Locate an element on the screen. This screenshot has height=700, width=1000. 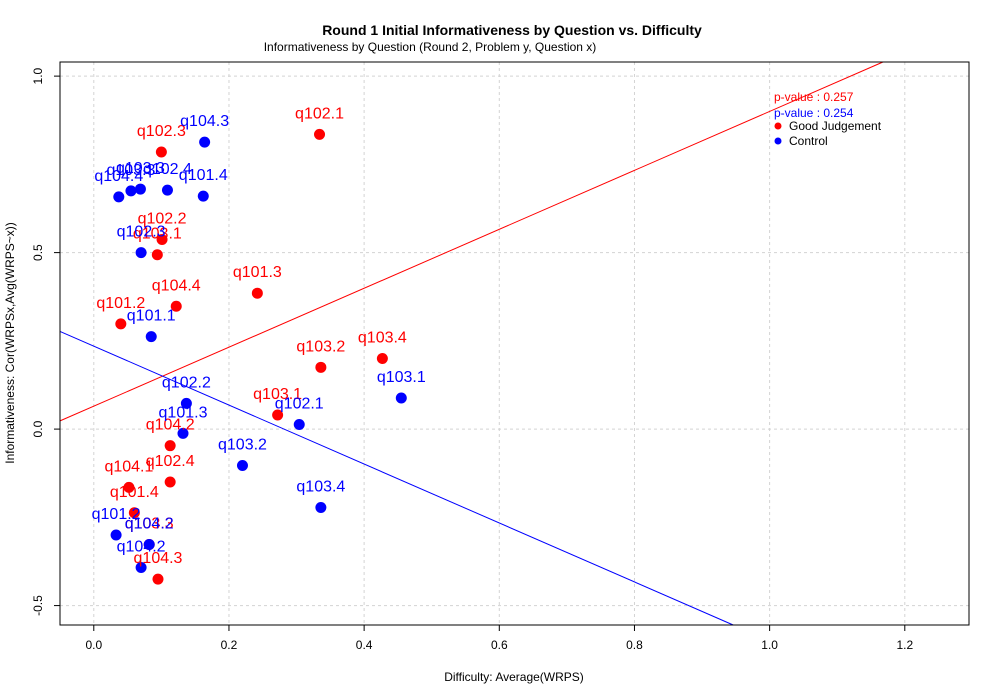
x-tick-label: 0.2 is located at coordinates (229, 645).